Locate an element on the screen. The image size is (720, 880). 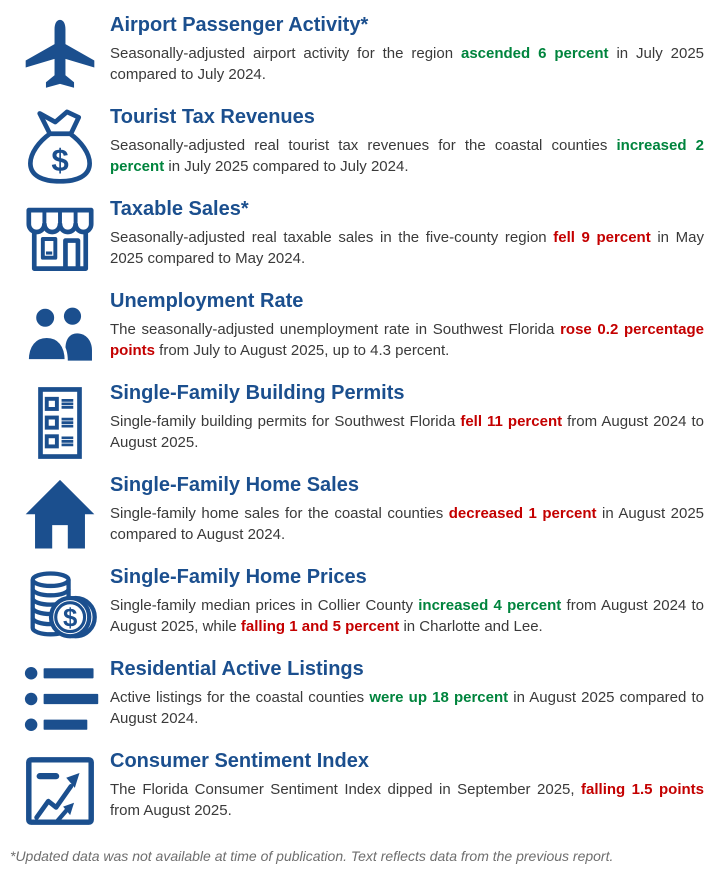
trend-highlight: increased 2 percent is located at coordinates (407, 156).